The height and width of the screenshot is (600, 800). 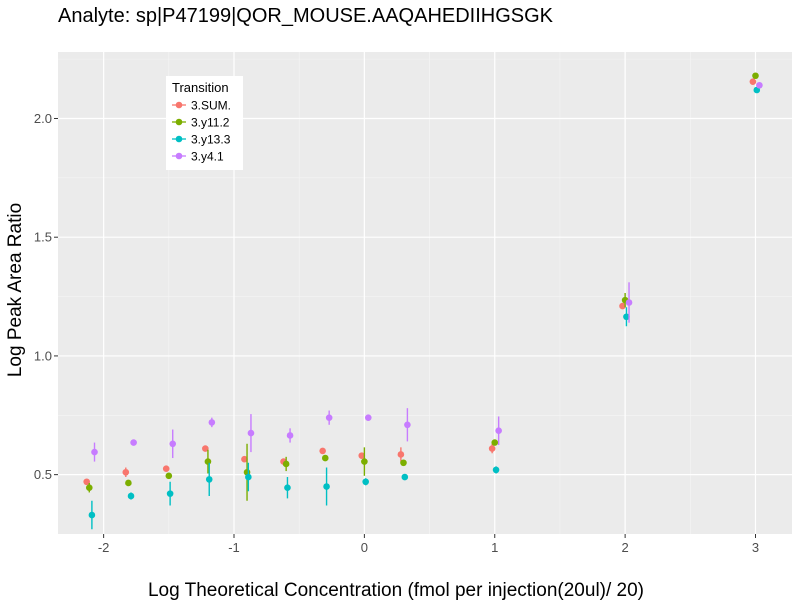 I want to click on legend-label: 3.y13.3, so click(x=211, y=140).